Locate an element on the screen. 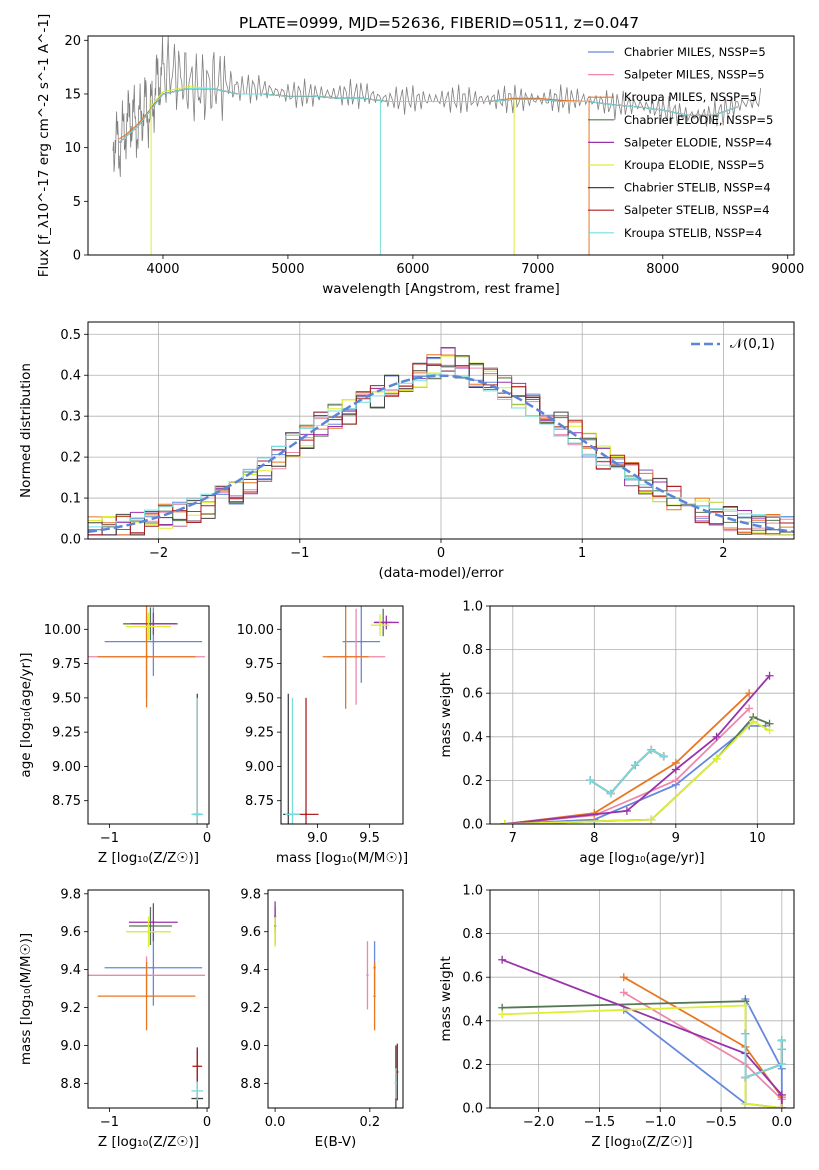  y-tick-label: 0.6 is located at coordinates (472, 694).